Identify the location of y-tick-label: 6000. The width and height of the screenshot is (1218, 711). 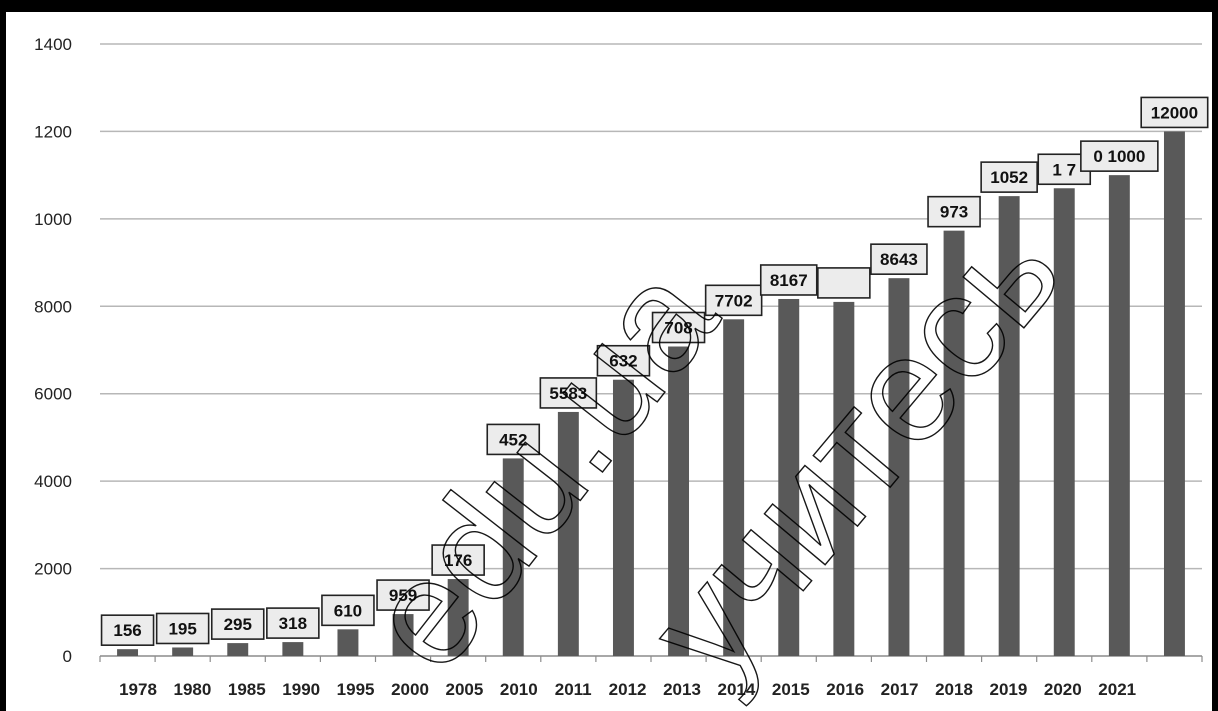
(53, 394).